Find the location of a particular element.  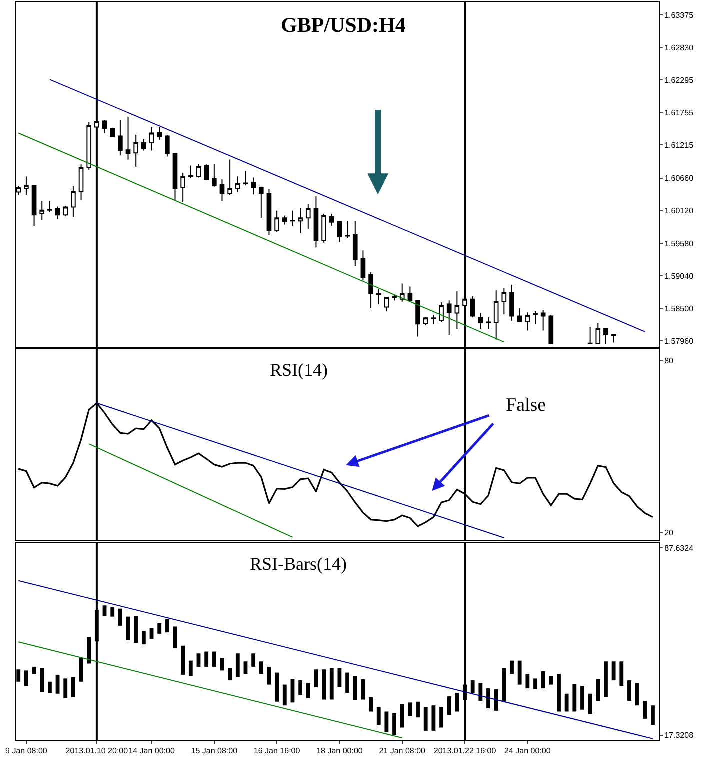

x-tick-label: 16 Jan 16:00 is located at coordinates (277, 751).